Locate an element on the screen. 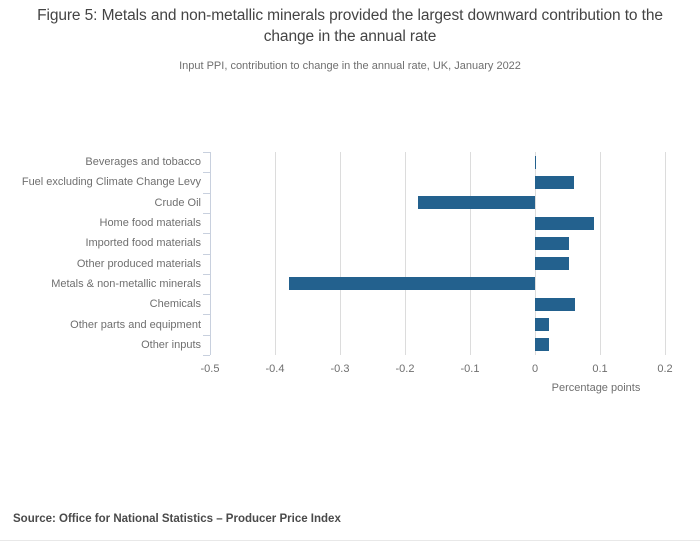 The image size is (700, 549). x-axis-tick-labels: -0.5 -0.4 -0.3 -0.2 -0.1 0 0.1 0.2 is located at coordinates (350, 370).